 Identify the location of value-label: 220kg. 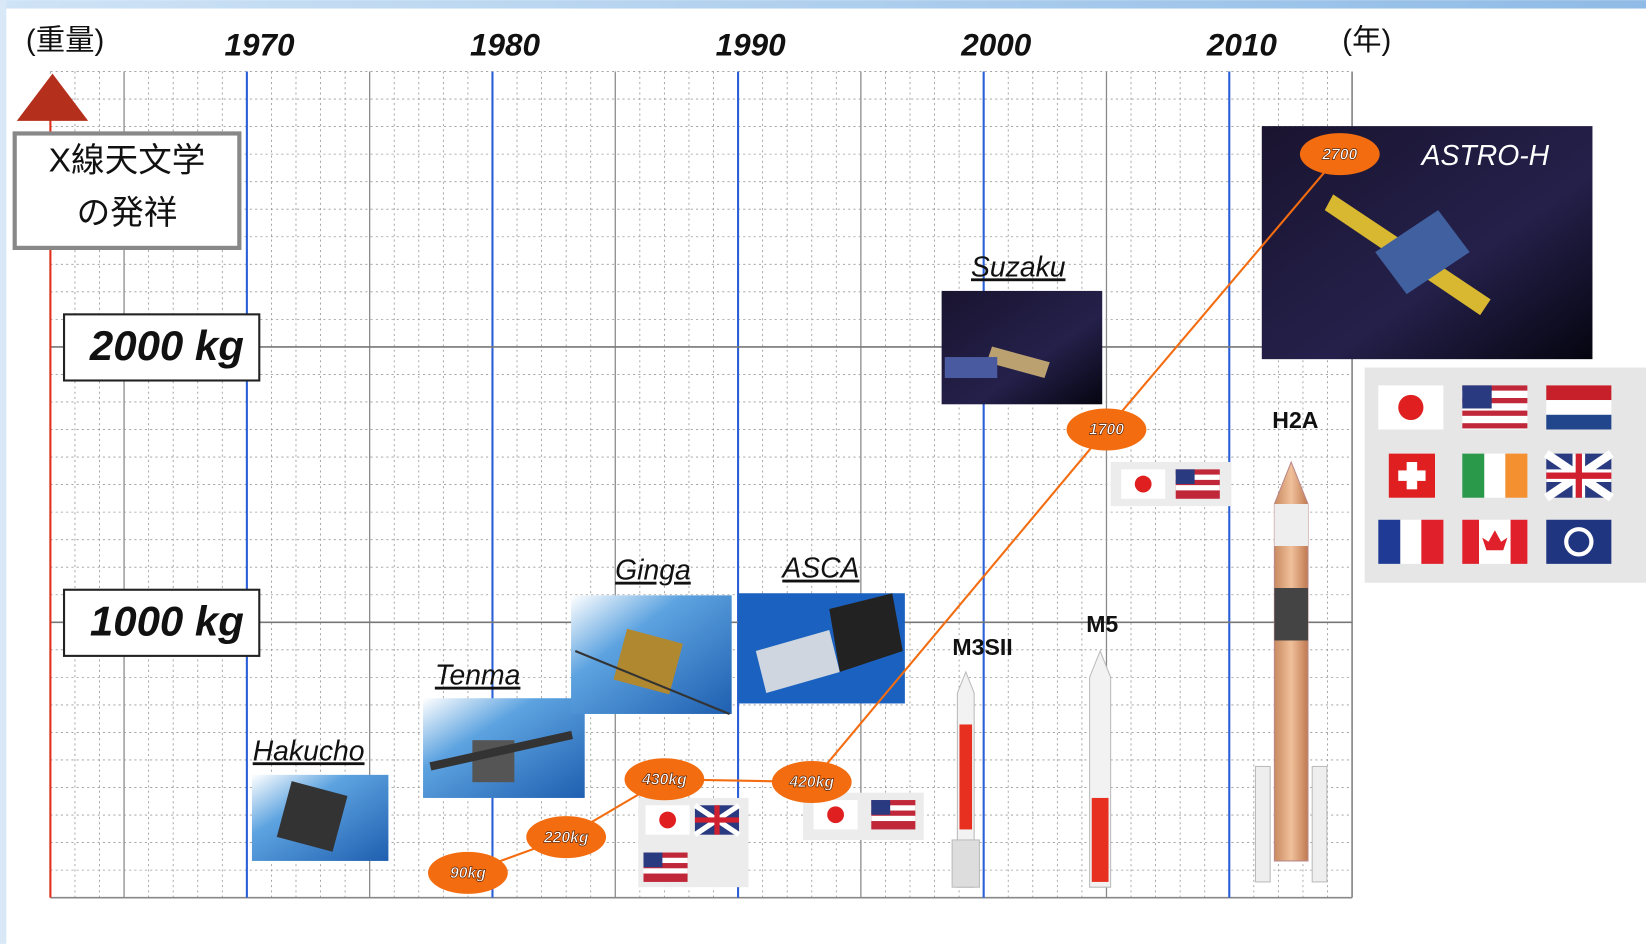
(566, 837).